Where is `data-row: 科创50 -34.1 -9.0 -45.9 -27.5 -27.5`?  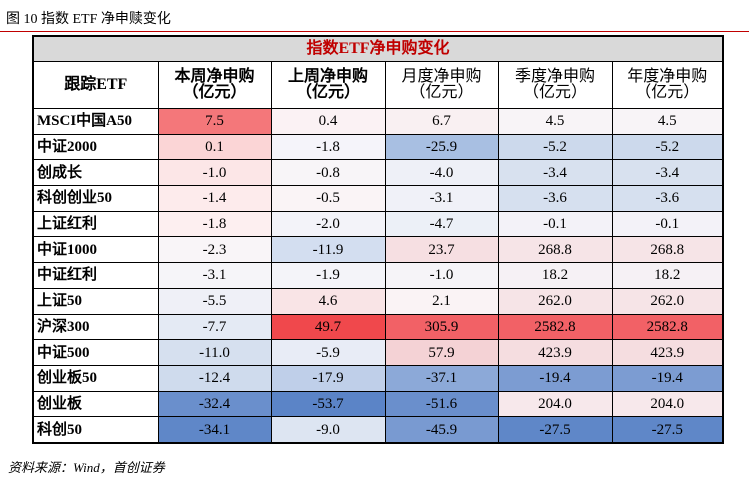
data-row: 科创50 -34.1 -9.0 -45.9 -27.5 -27.5 is located at coordinates (378, 430).